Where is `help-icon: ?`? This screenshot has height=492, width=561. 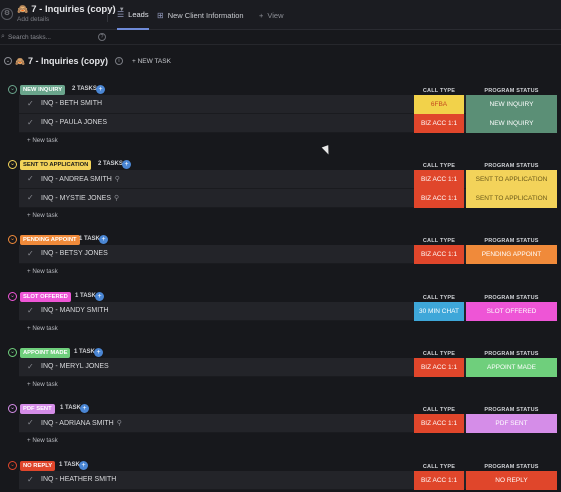 help-icon: ? is located at coordinates (102, 37).